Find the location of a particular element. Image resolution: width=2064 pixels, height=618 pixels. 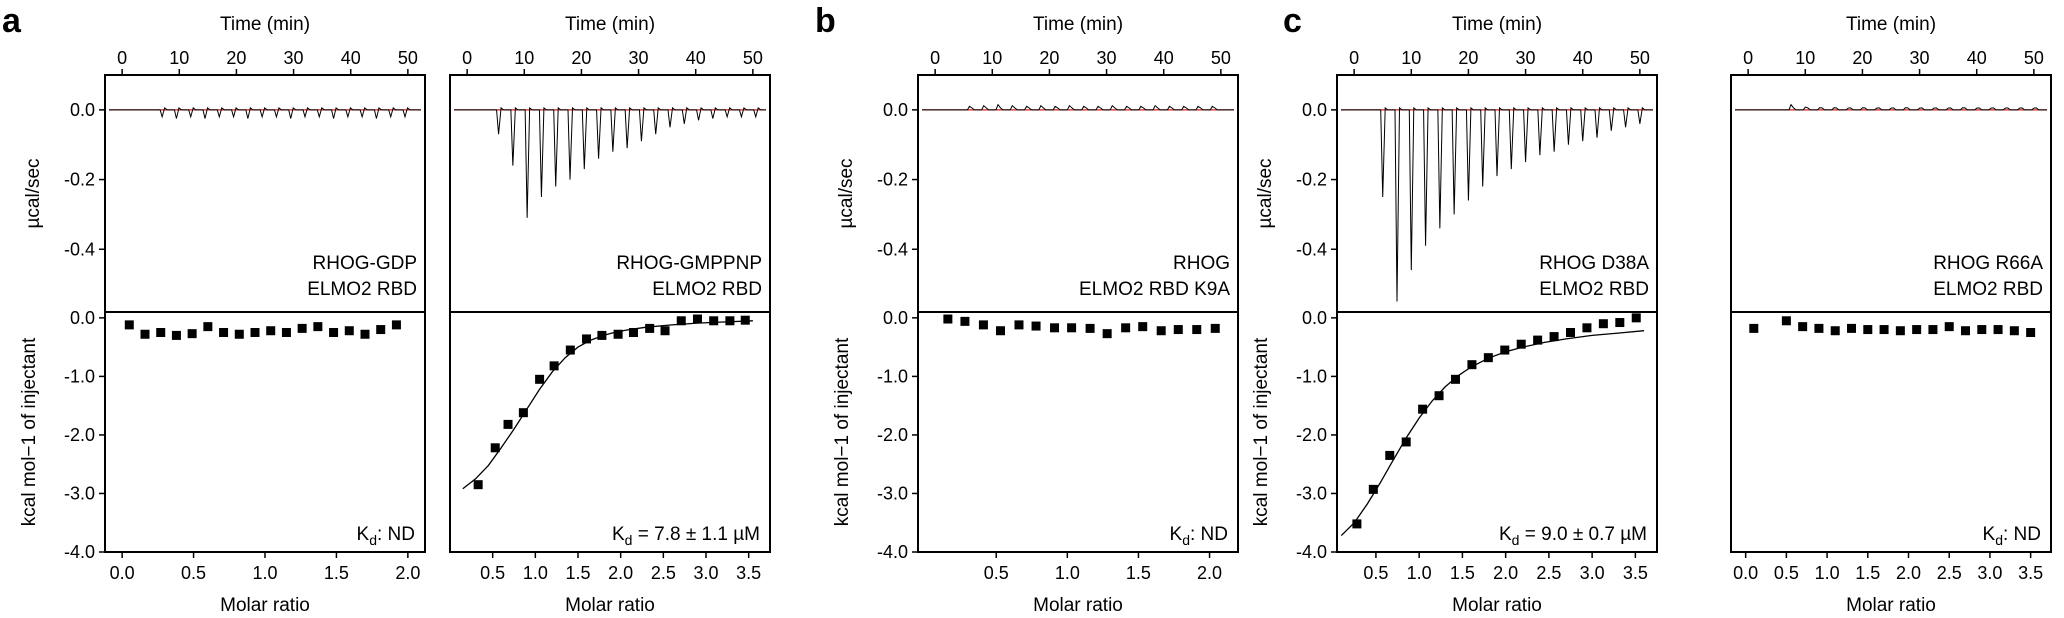

sample-label: RHOG is located at coordinates (1201, 263).